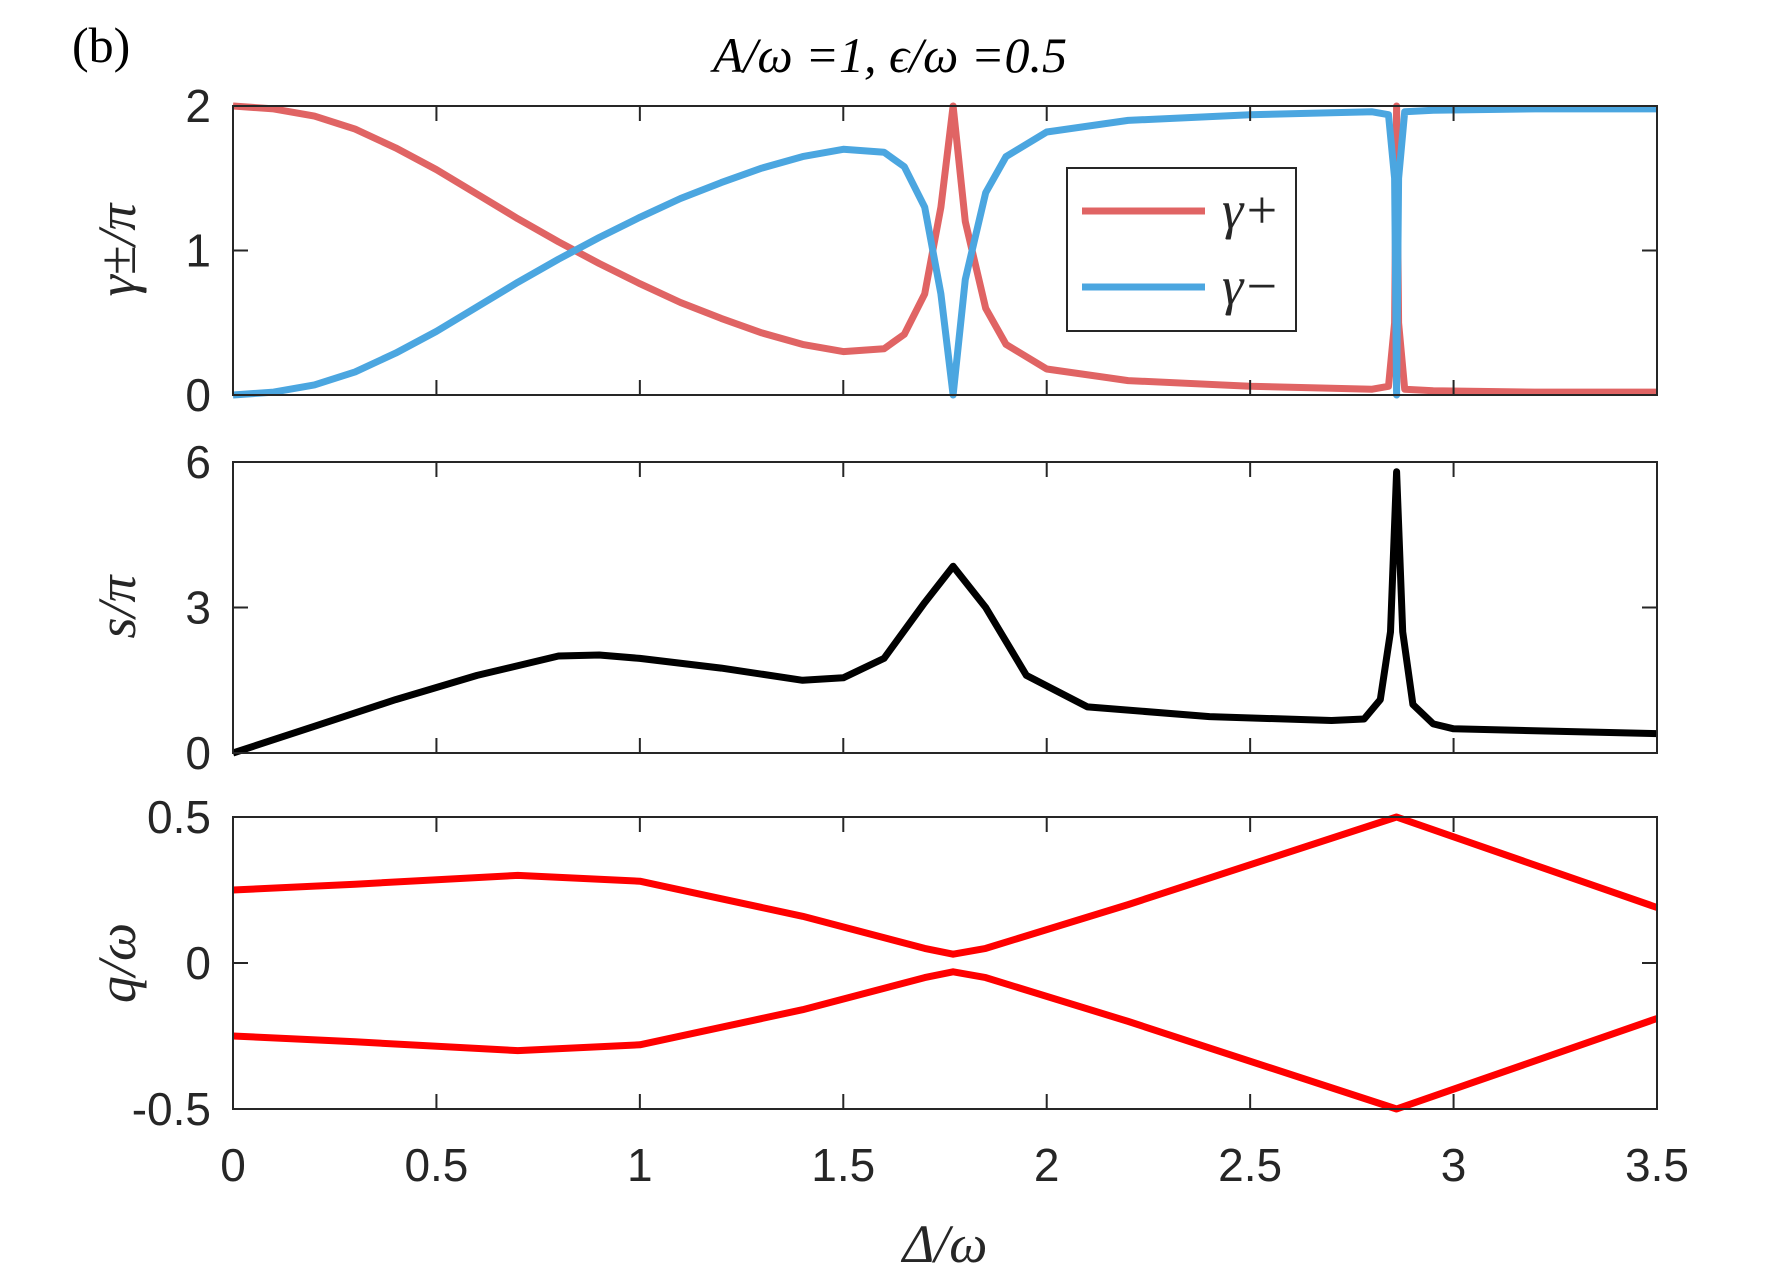 The image size is (1771, 1281). What do you see at coordinates (1251, 286) in the screenshot?
I see `legend-label-gamma-minus: γ−` at bounding box center [1251, 286].